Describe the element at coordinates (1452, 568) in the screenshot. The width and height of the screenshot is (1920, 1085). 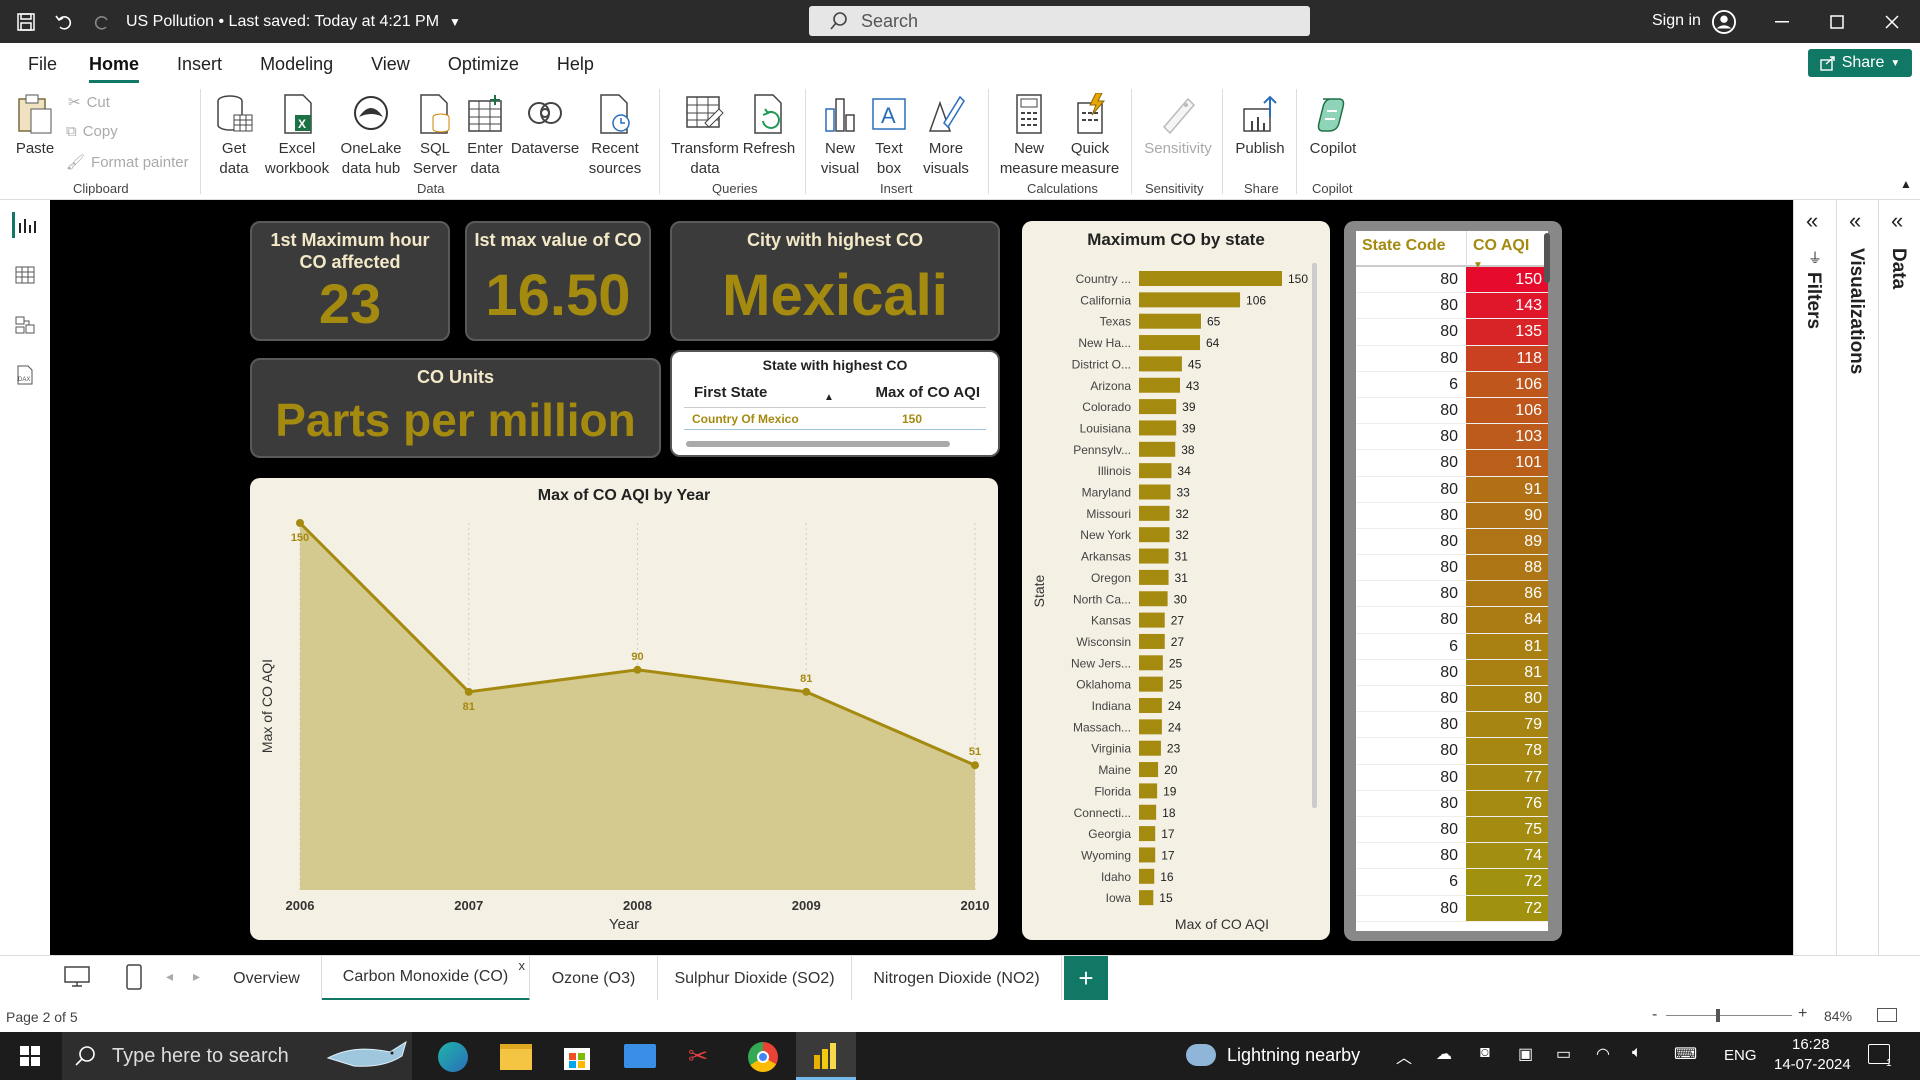
I see `table-row: 80 88` at that location.